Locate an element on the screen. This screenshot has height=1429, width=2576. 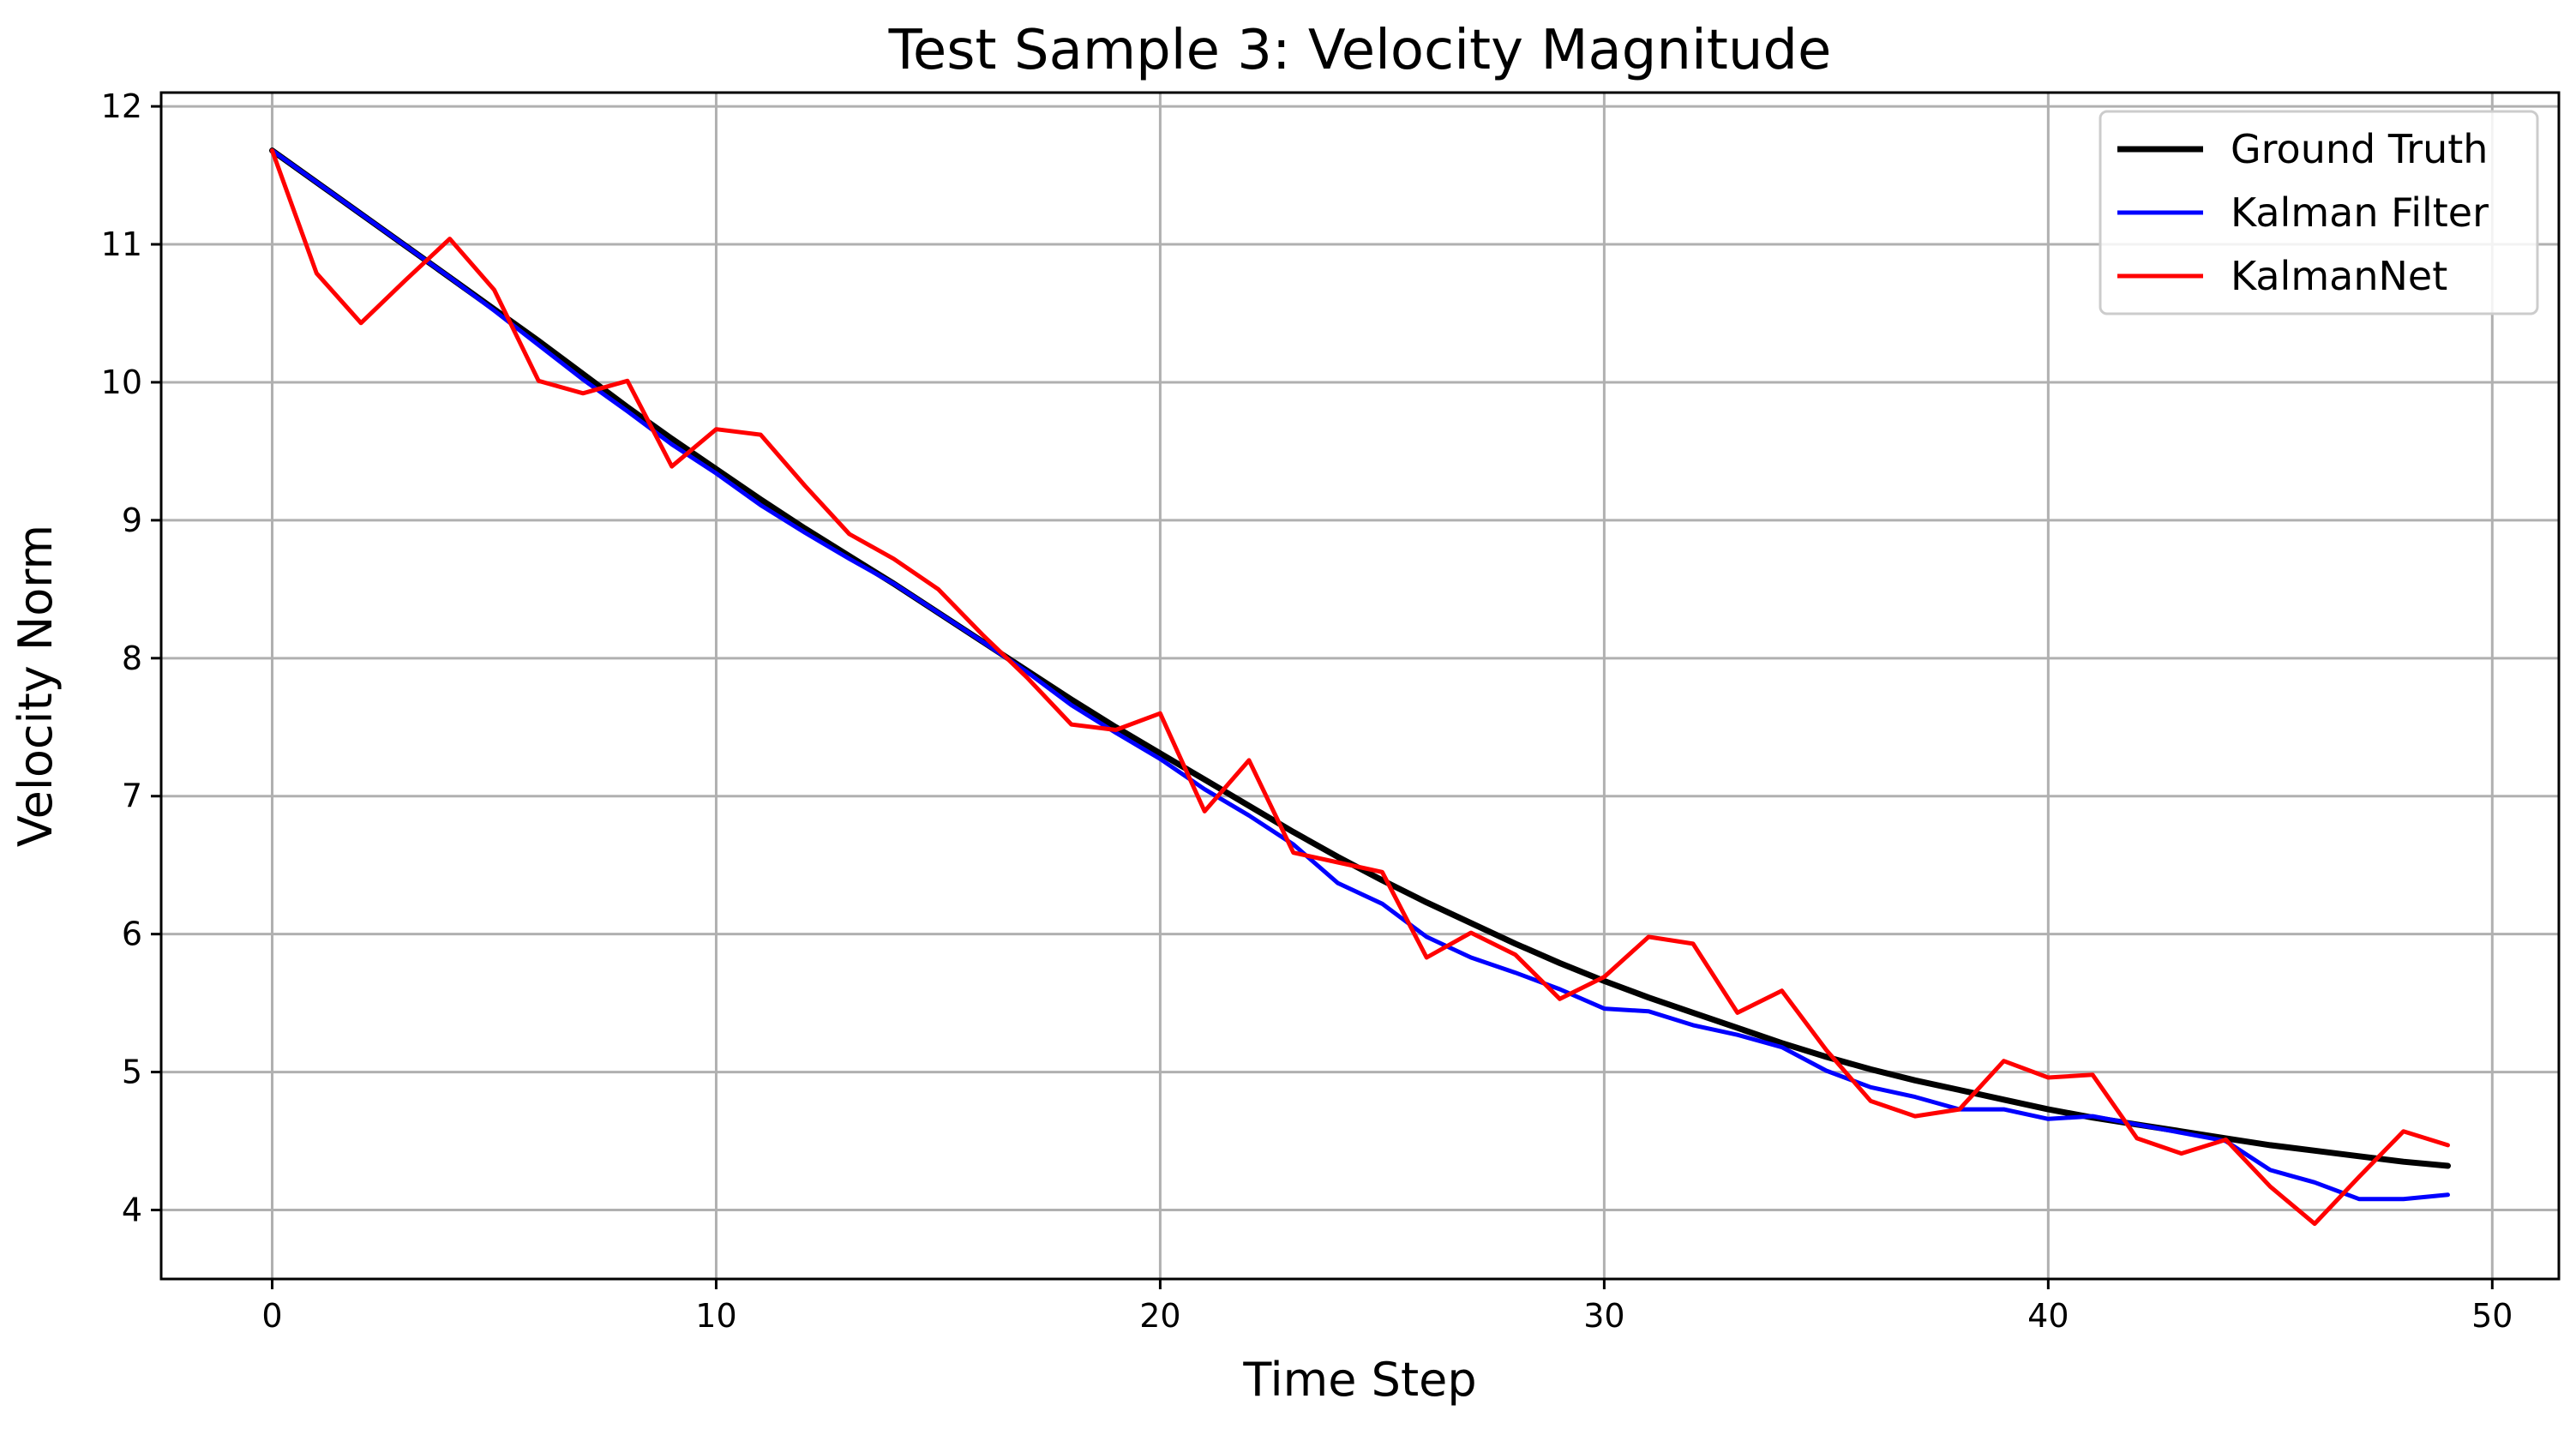
chart-title: Test Sample 3: Velocity Magnitude is located at coordinates (1360, 50).